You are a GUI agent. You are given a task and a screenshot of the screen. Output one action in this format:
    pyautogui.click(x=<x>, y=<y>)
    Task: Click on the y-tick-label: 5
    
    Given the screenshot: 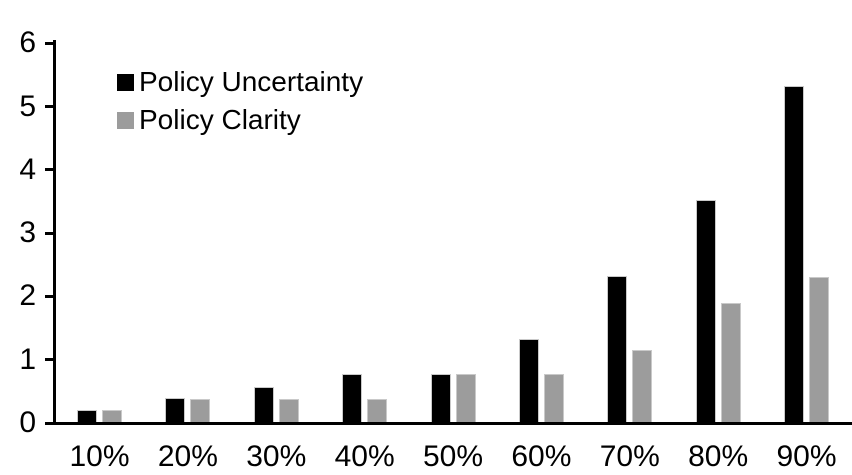 What is the action you would take?
    pyautogui.click(x=27, y=106)
    